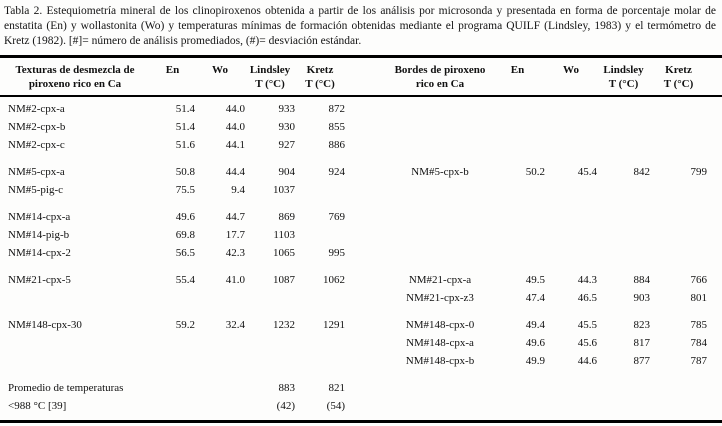 Image resolution: width=722 pixels, height=426 pixels. What do you see at coordinates (361, 56) in the screenshot?
I see `top-rule` at bounding box center [361, 56].